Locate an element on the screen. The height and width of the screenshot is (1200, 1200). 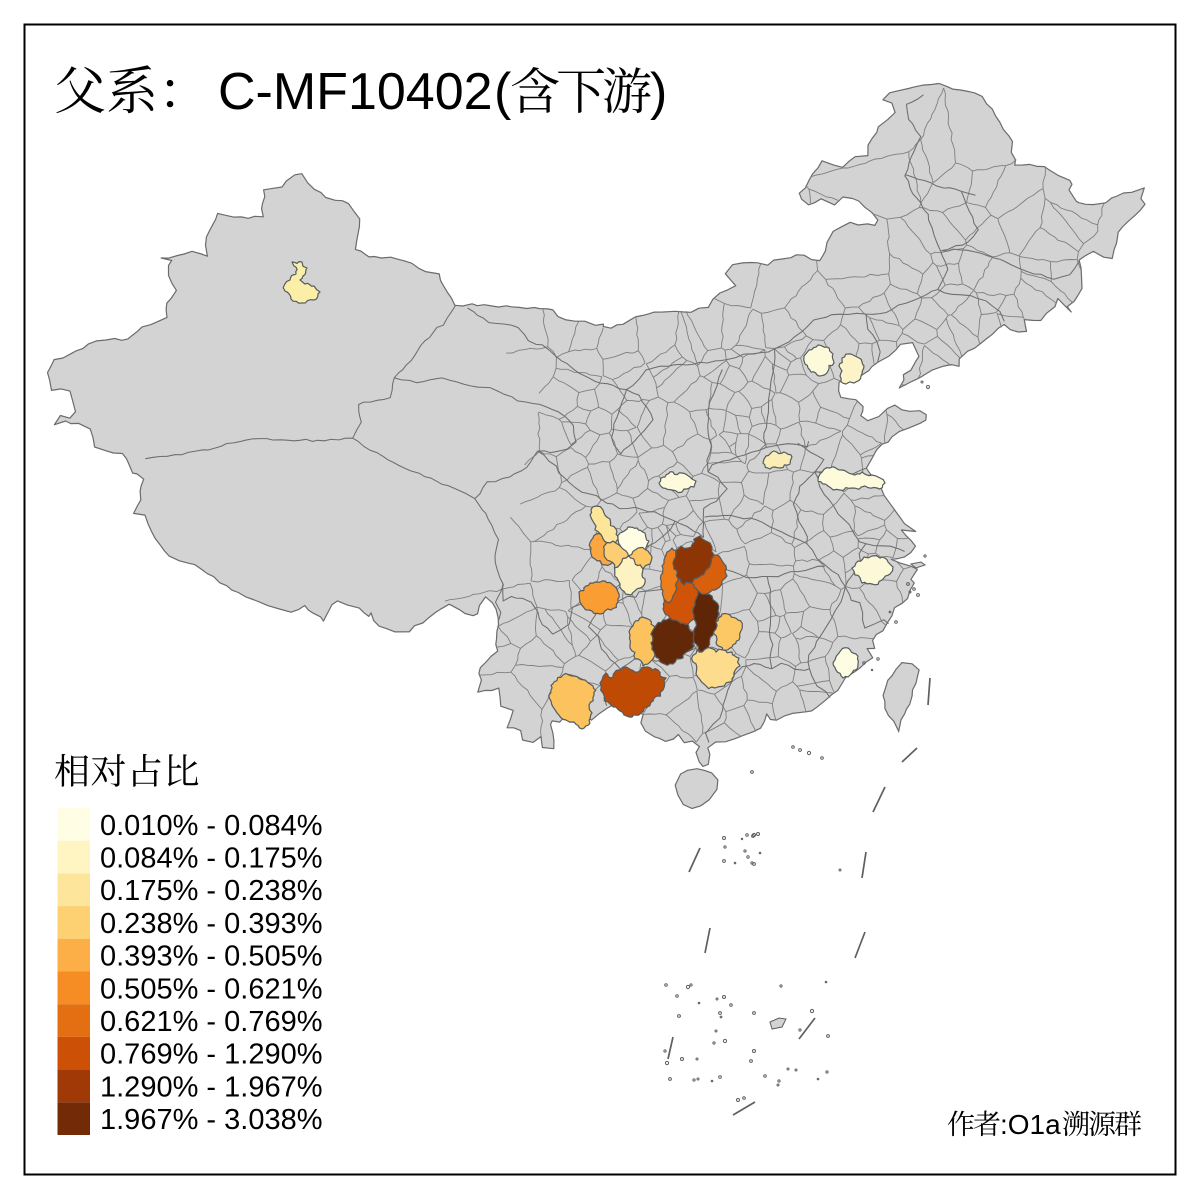
svg-text: 1.290% - 1.967% is located at coordinates (211, 1087).